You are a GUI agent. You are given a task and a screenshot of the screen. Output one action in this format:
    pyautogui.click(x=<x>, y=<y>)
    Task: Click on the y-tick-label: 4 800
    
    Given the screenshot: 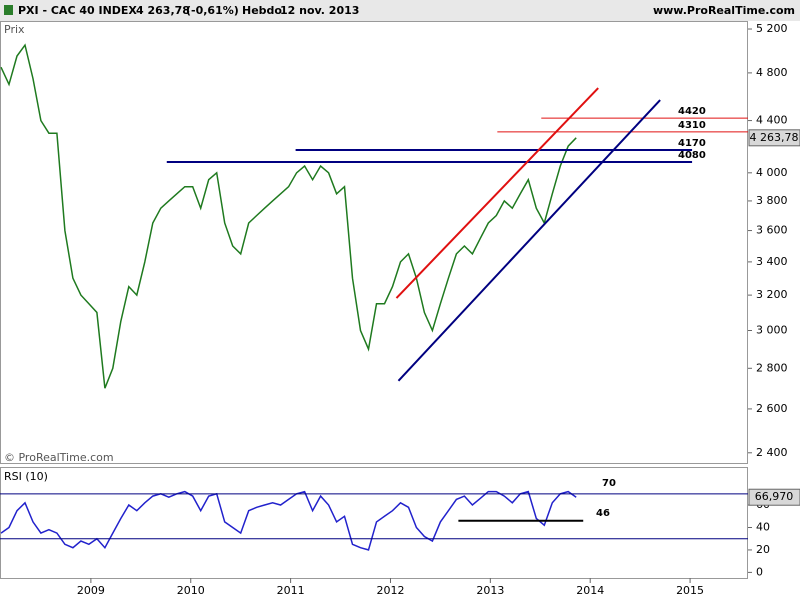 What is the action you would take?
    pyautogui.click(x=772, y=72)
    